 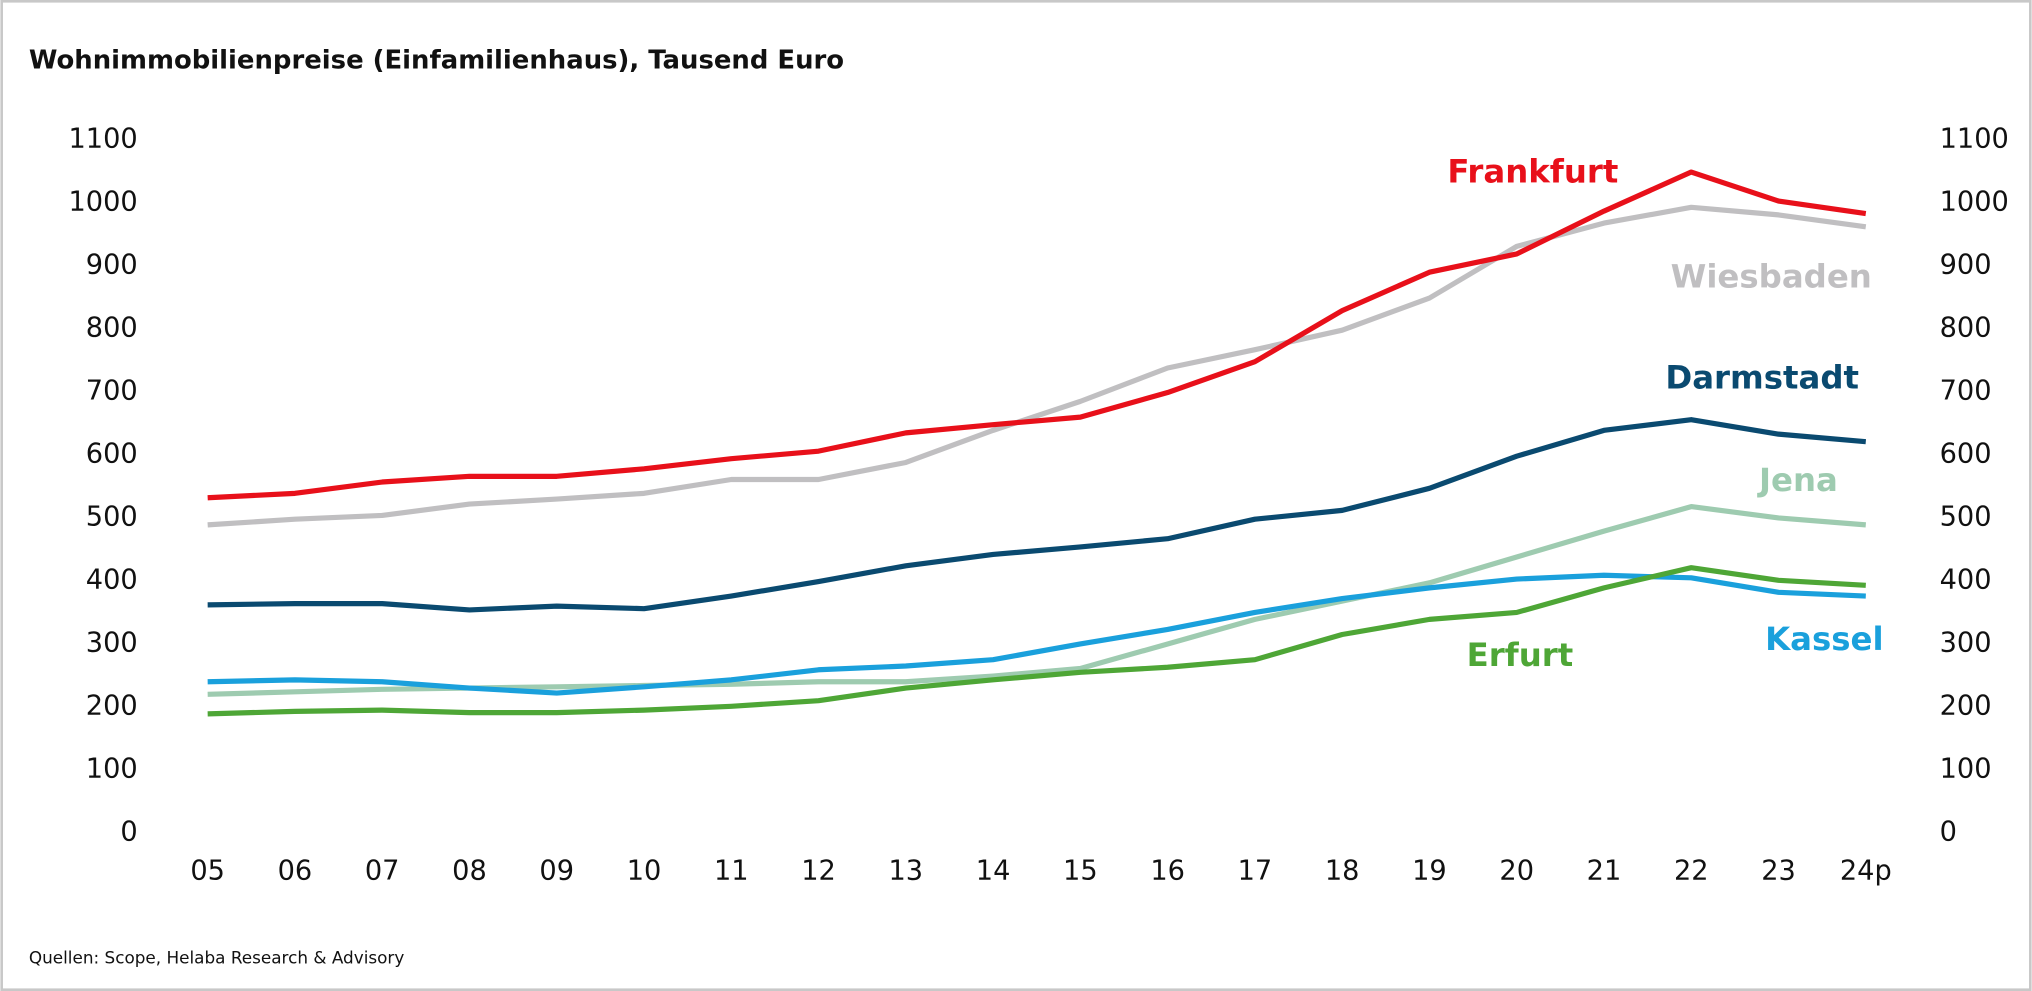 I want to click on x-tick-label: 24p, so click(x=1866, y=870).